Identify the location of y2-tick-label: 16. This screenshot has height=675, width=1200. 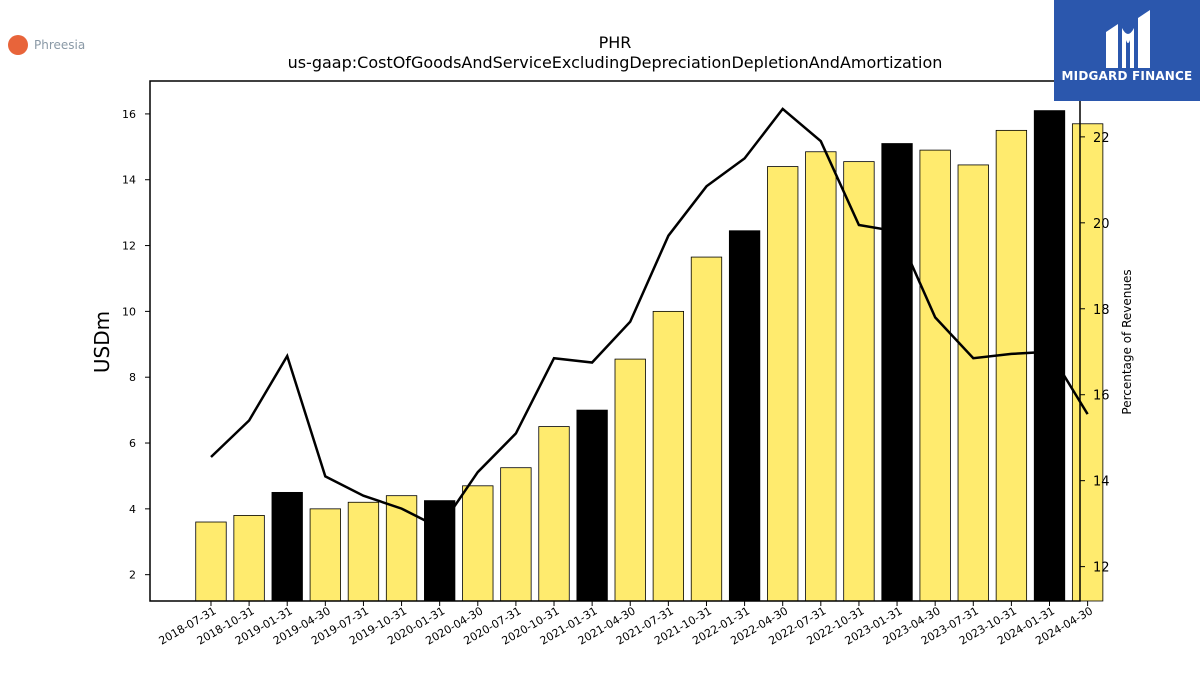
(1101, 396).